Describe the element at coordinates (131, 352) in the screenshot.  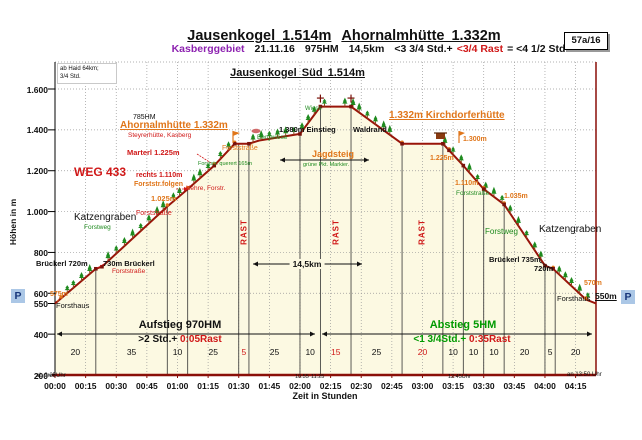
I see `segment-minutes: 35` at that location.